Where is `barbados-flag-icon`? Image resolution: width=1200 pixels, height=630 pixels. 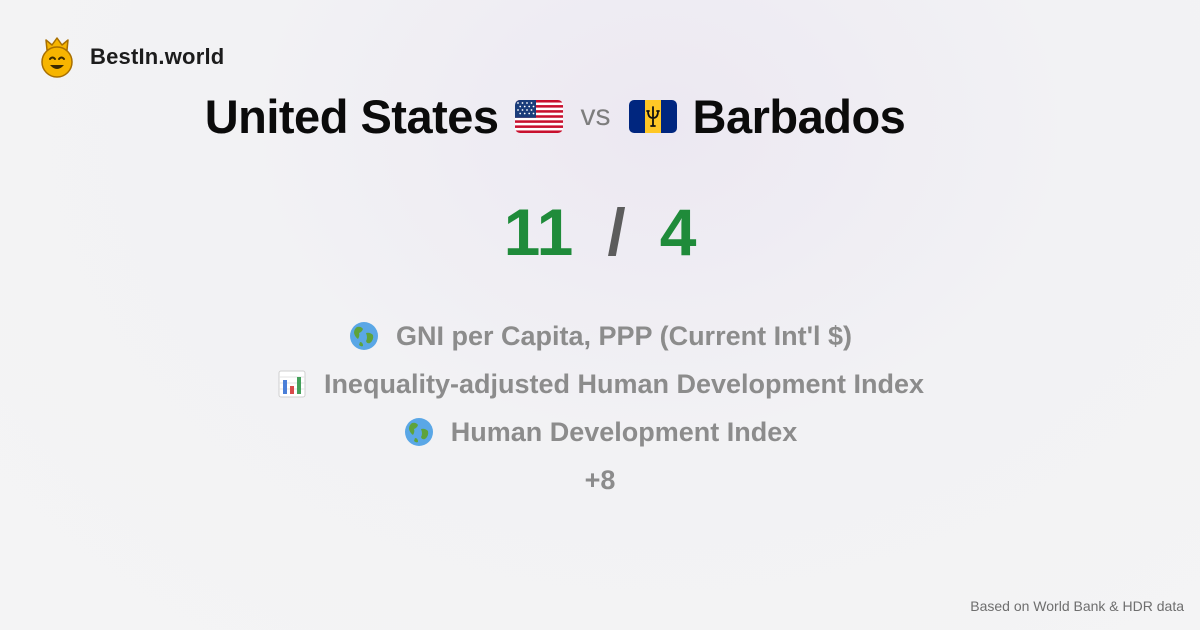 barbados-flag-icon is located at coordinates (652, 116).